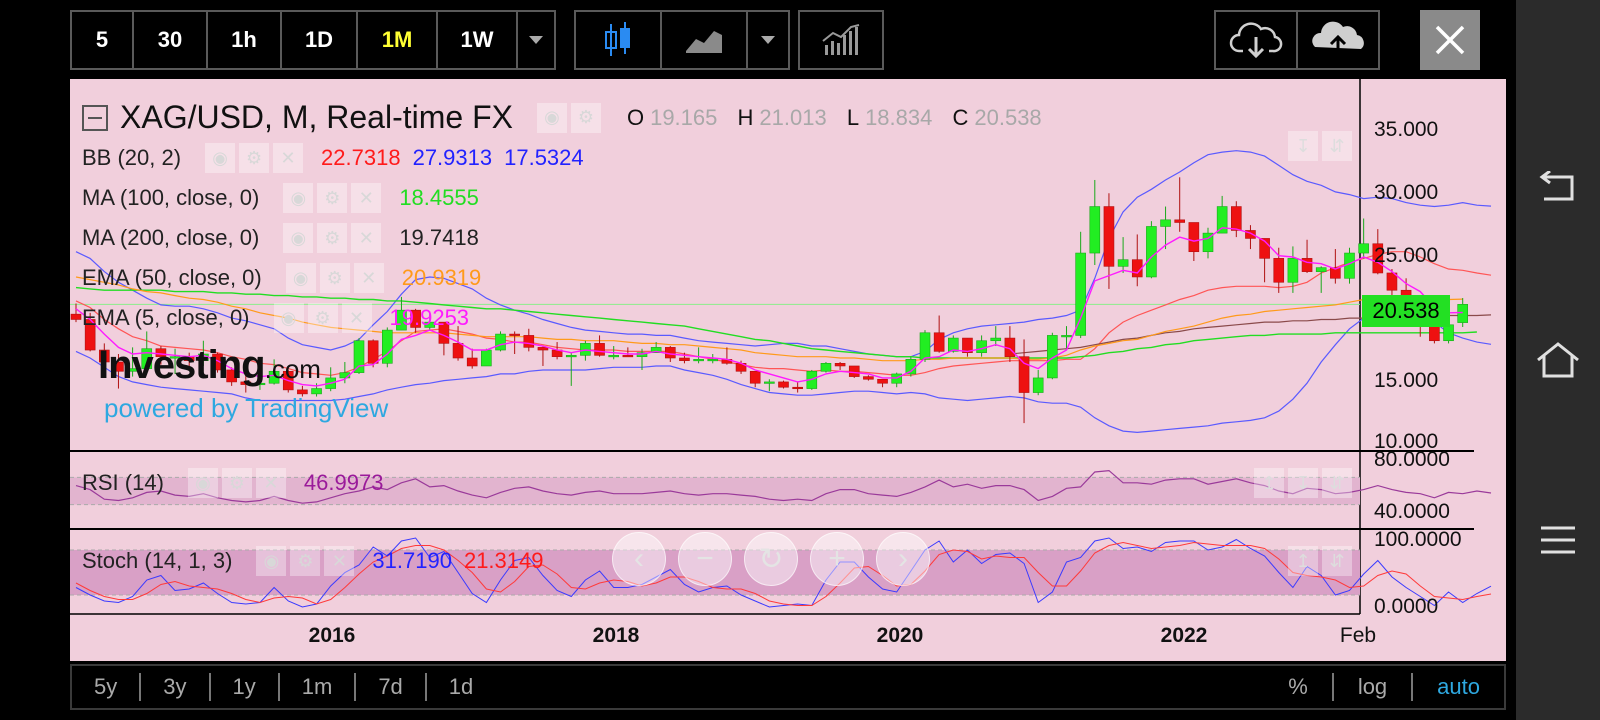 The height and width of the screenshot is (720, 1600). I want to click on close-button, so click(1450, 40).